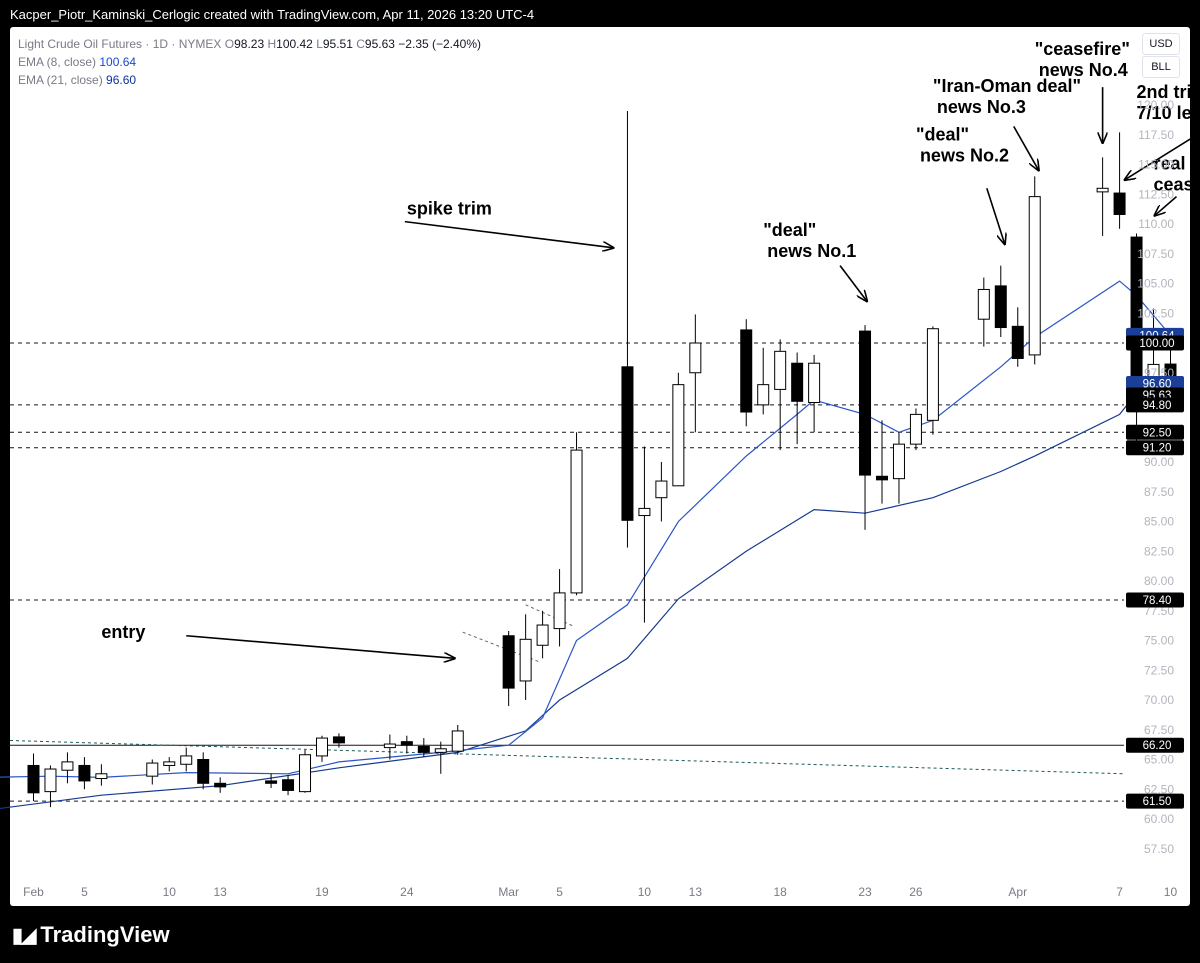  What do you see at coordinates (1161, 44) in the screenshot?
I see `currency-button: USD` at bounding box center [1161, 44].